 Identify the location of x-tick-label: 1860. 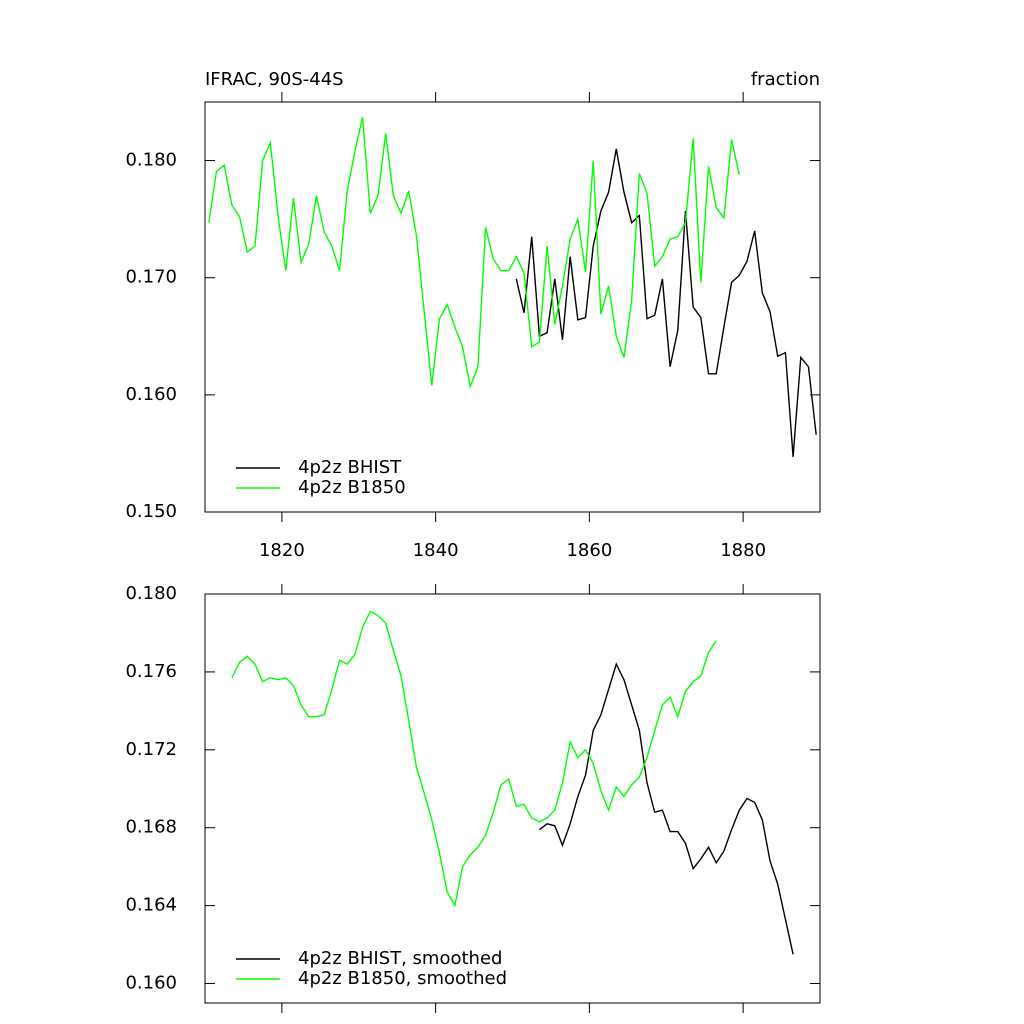
(589, 550).